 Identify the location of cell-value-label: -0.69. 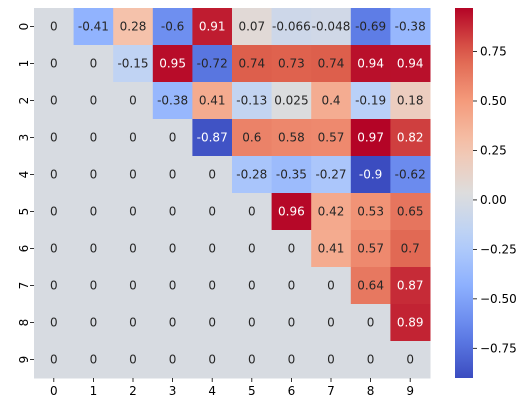
(370, 27).